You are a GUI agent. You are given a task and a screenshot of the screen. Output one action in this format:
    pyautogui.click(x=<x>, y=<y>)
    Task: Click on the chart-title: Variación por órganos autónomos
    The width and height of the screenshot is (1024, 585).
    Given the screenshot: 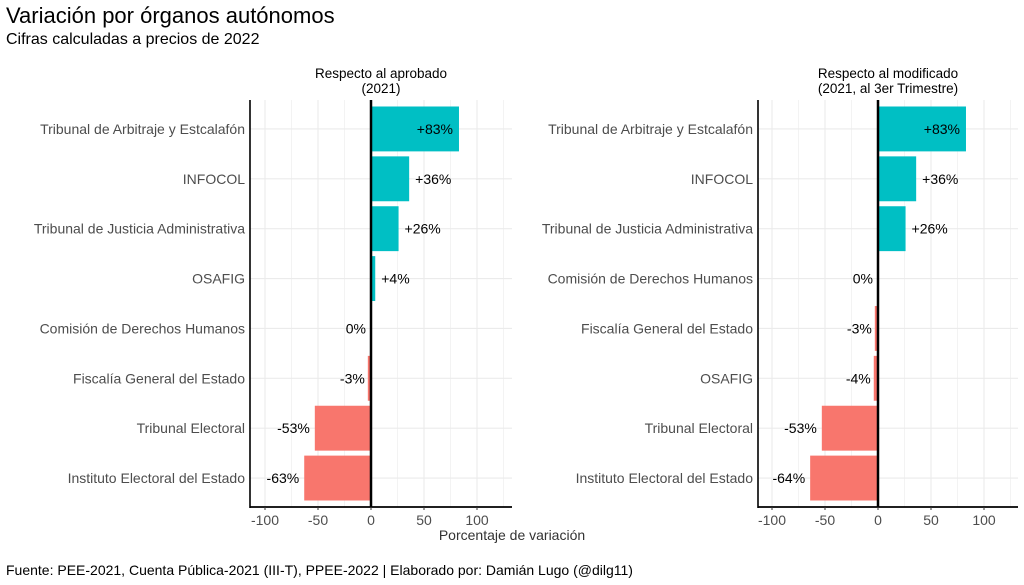 What is the action you would take?
    pyautogui.click(x=170, y=15)
    